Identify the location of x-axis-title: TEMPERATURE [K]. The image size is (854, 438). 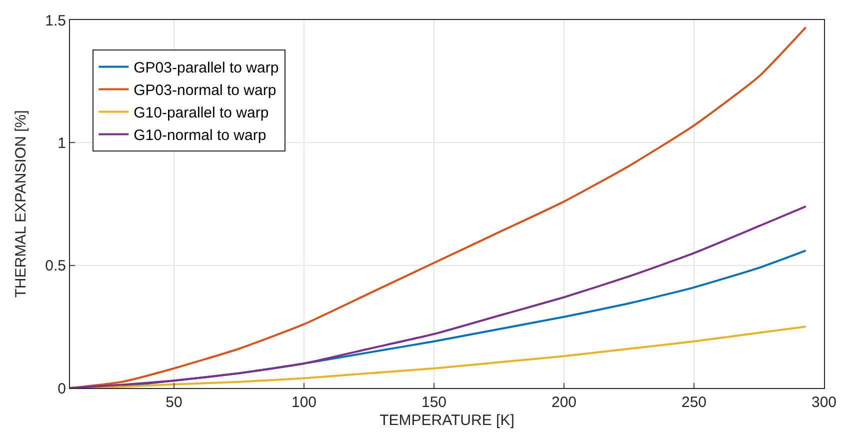
(447, 420).